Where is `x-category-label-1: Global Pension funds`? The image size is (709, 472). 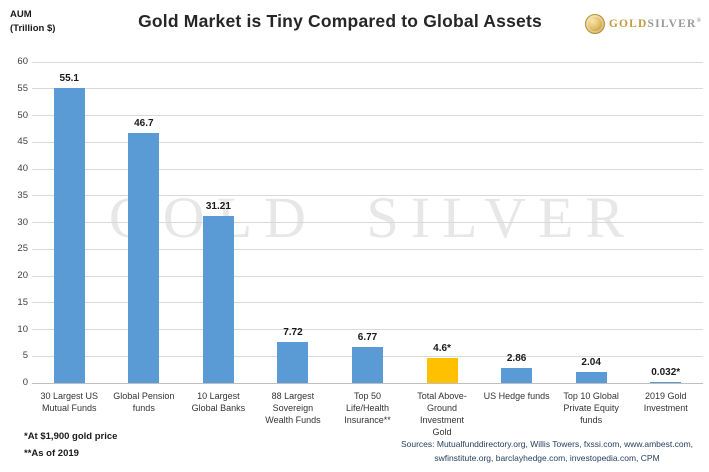
x-category-label-1: Global Pension funds is located at coordinates (144, 402).